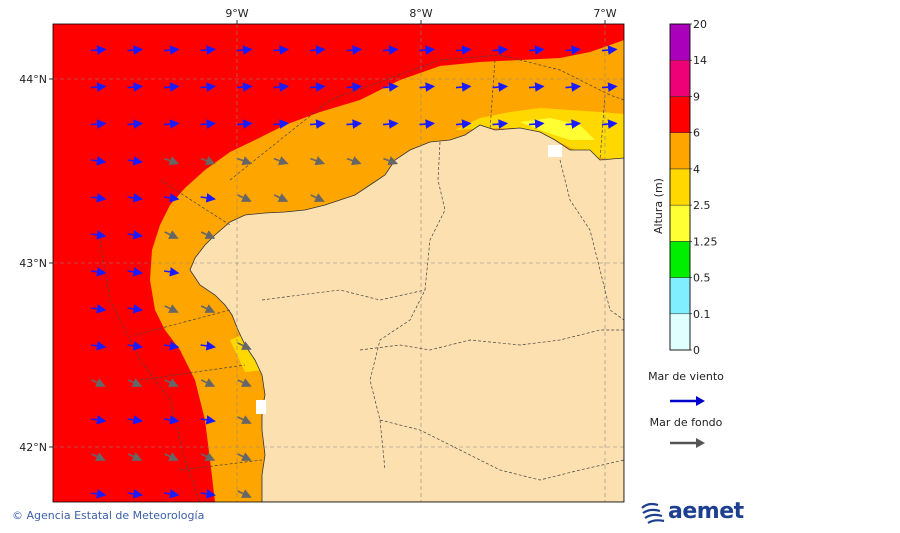 Image resolution: width=900 pixels, height=533 pixels. I want to click on colorbar-tick-label: 2.5, so click(702, 205).